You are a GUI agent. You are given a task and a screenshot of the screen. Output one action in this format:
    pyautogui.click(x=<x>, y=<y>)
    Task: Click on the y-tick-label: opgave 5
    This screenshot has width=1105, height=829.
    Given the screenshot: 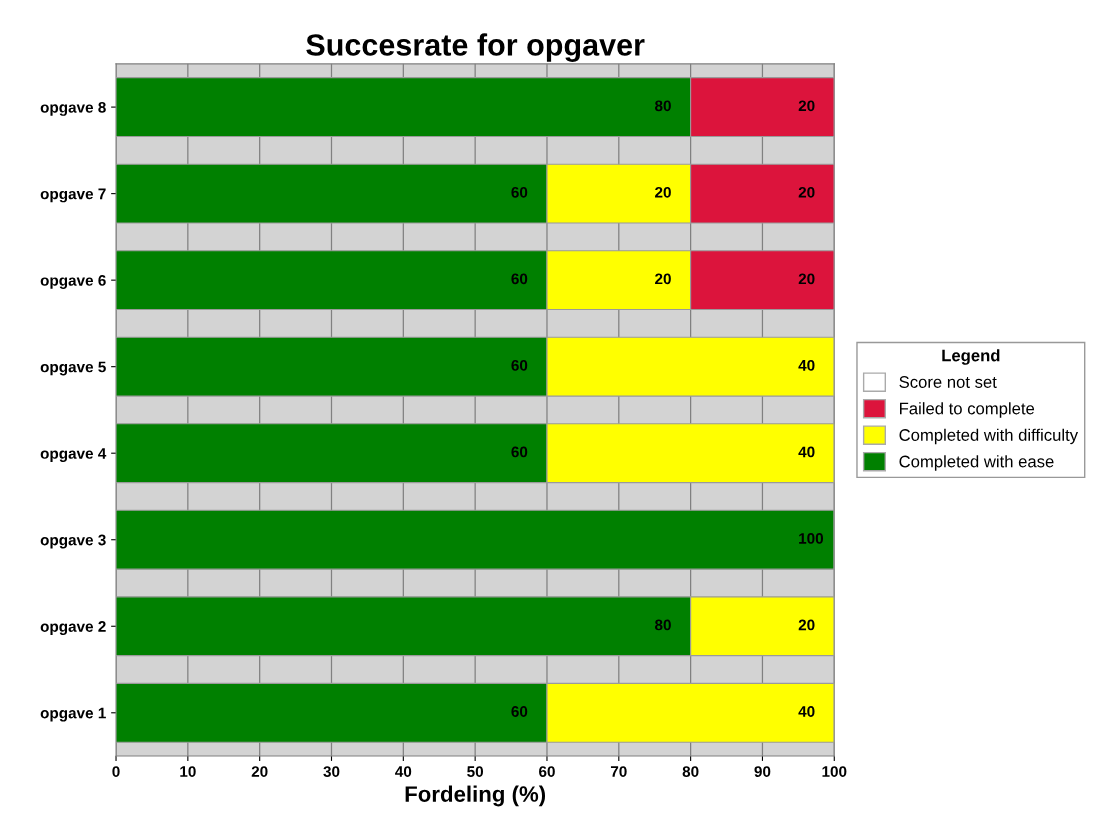 What is the action you would take?
    pyautogui.click(x=73, y=368)
    